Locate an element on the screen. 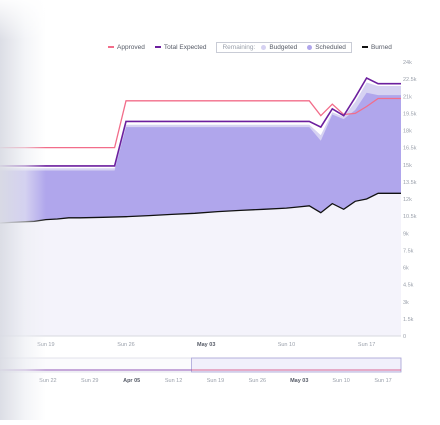  legend-label-budgeted: Budgeted is located at coordinates (283, 47).